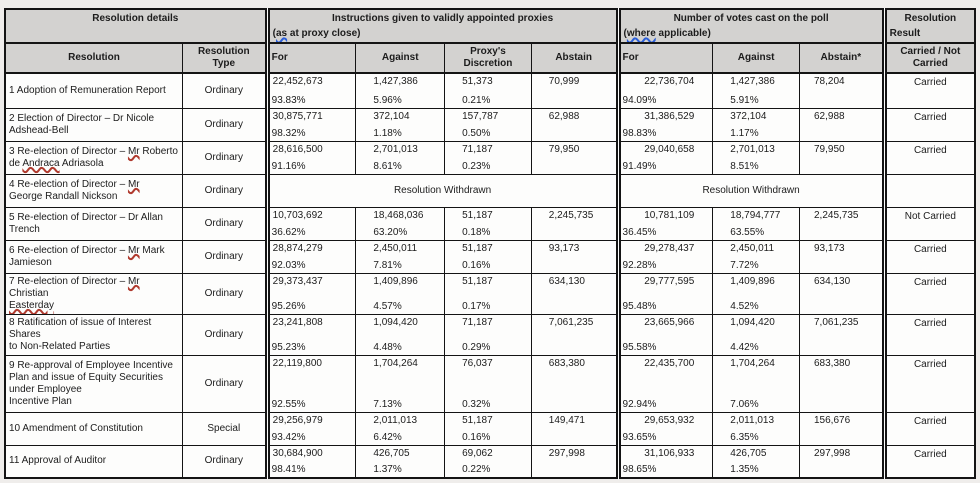 Image resolution: width=980 pixels, height=483 pixels. Describe the element at coordinates (310, 461) in the screenshot. I see `proxy-for-cell: 30,684,900 98.41%` at that location.